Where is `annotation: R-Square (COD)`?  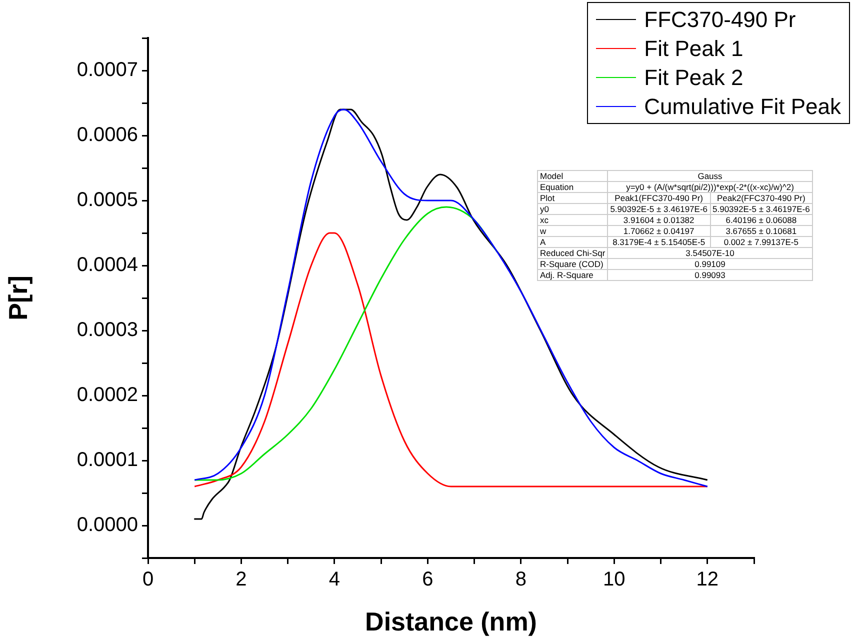
annotation: R-Square (COD) is located at coordinates (573, 264).